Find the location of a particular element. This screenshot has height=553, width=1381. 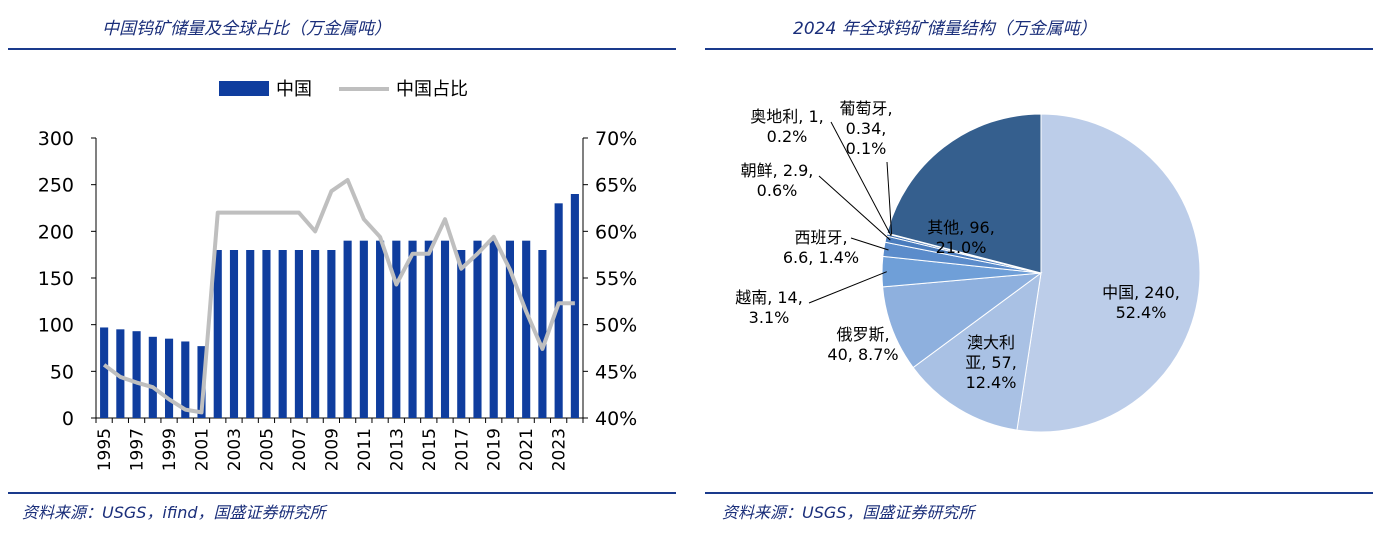

pie-label-vietnam: 3.1% is located at coordinates (769, 317).